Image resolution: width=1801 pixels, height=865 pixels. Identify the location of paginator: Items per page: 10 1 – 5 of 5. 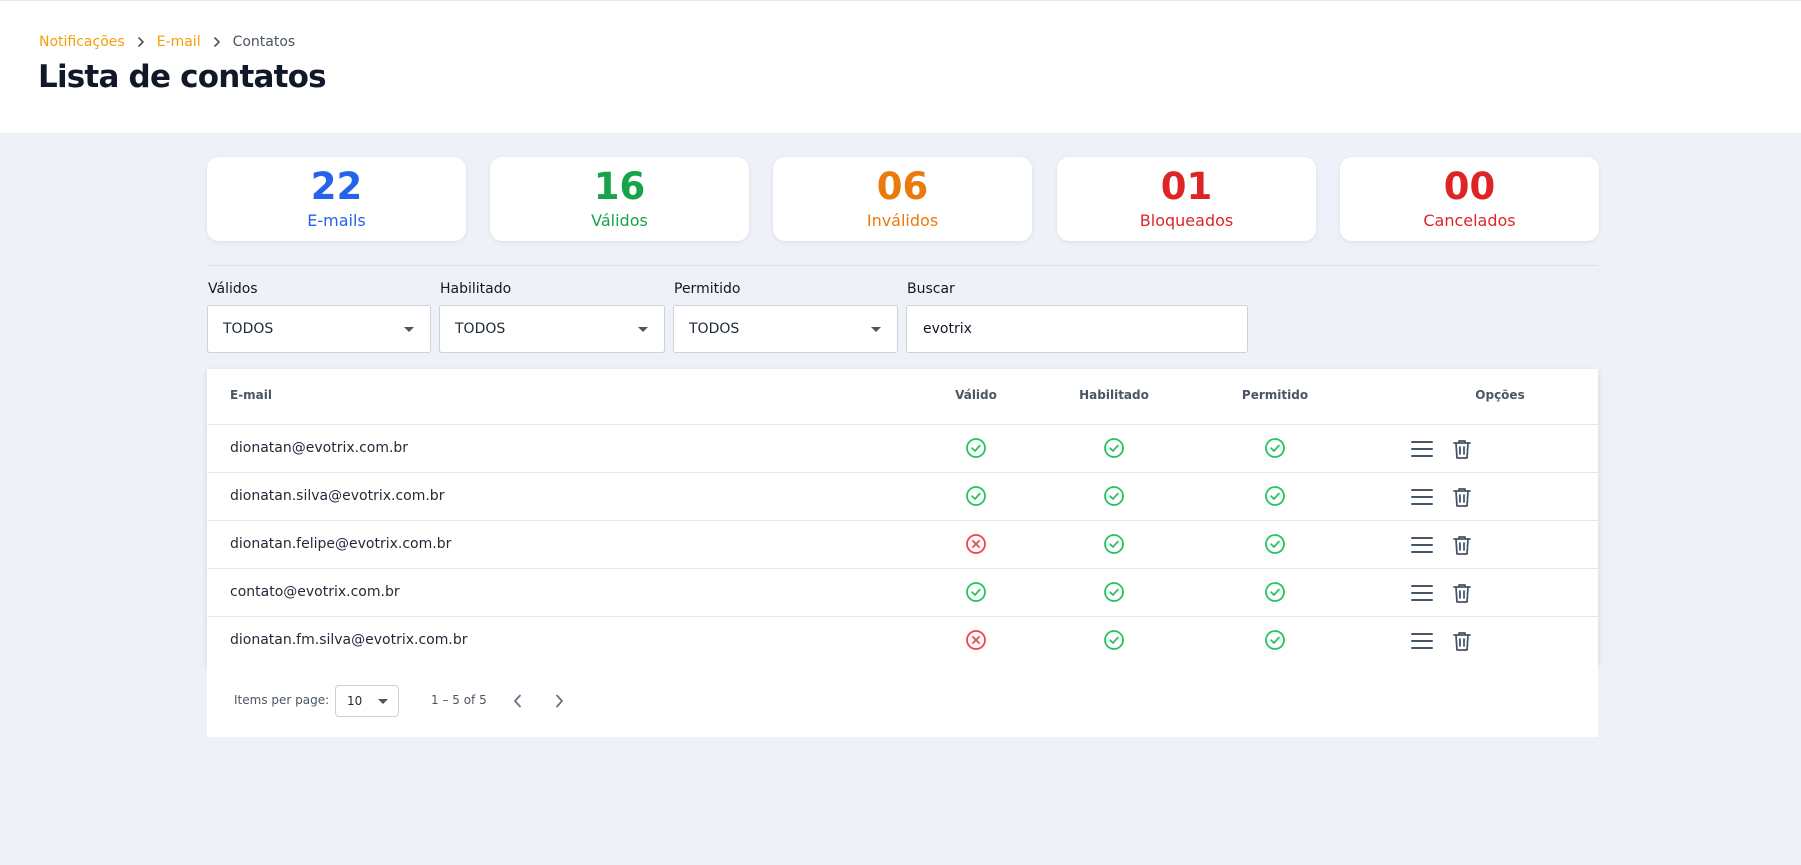
(902, 701).